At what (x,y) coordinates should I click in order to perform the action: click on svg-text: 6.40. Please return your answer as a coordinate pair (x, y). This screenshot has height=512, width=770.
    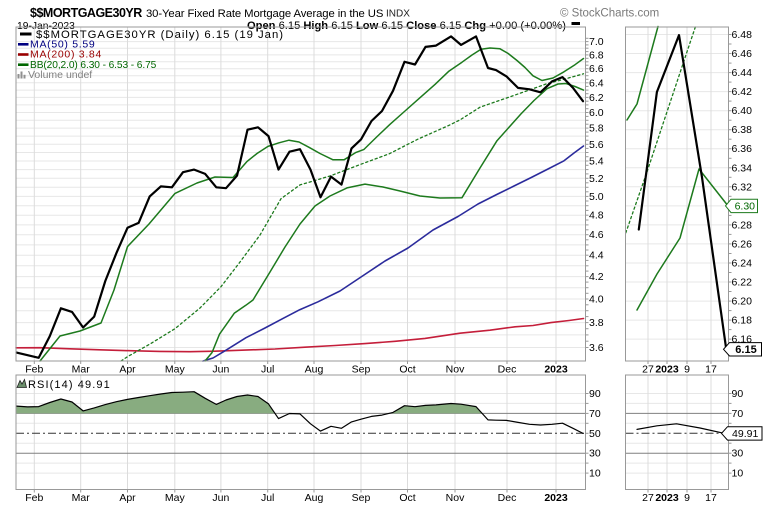
    Looking at the image, I should click on (742, 111).